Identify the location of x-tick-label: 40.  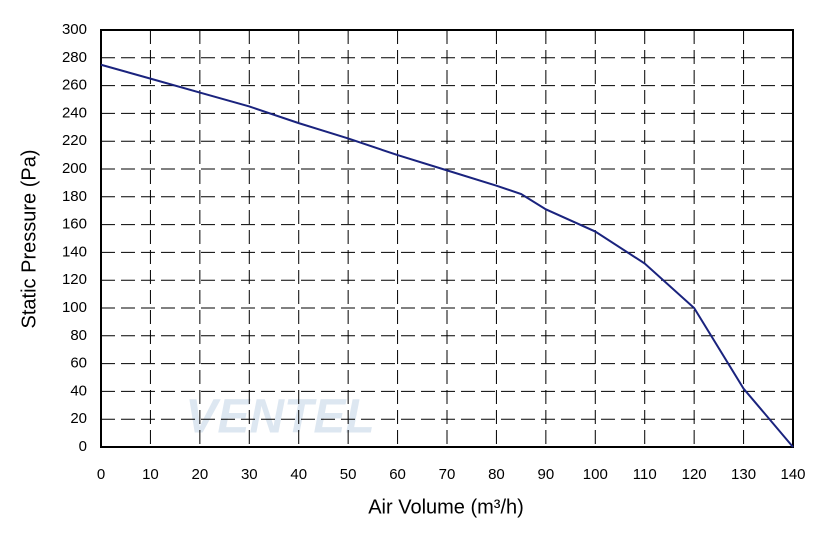
(298, 474).